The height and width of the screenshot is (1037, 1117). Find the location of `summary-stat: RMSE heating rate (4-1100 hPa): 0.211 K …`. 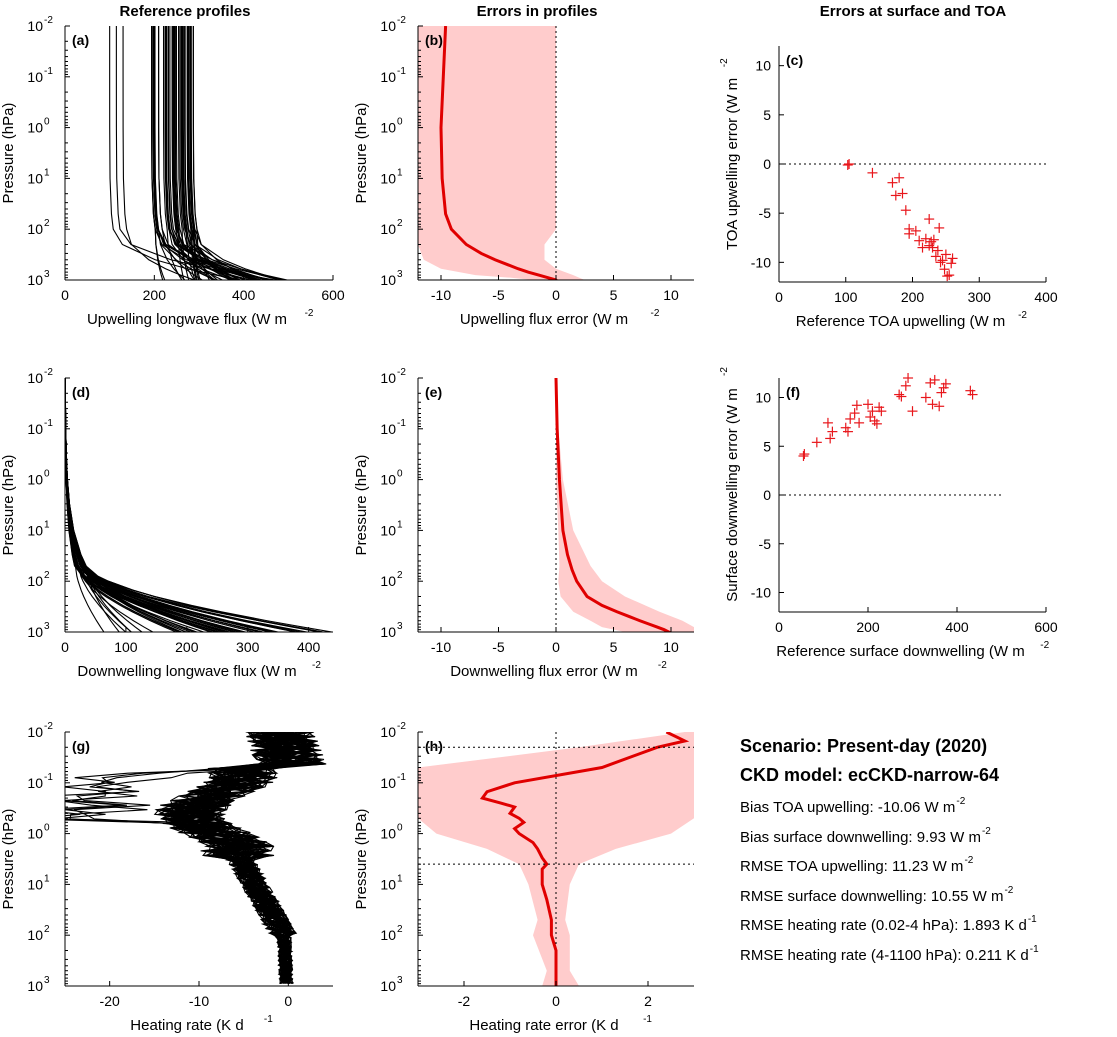

summary-stat: RMSE heating rate (4-1100 hPa): 0.211 K … is located at coordinates (925, 953).